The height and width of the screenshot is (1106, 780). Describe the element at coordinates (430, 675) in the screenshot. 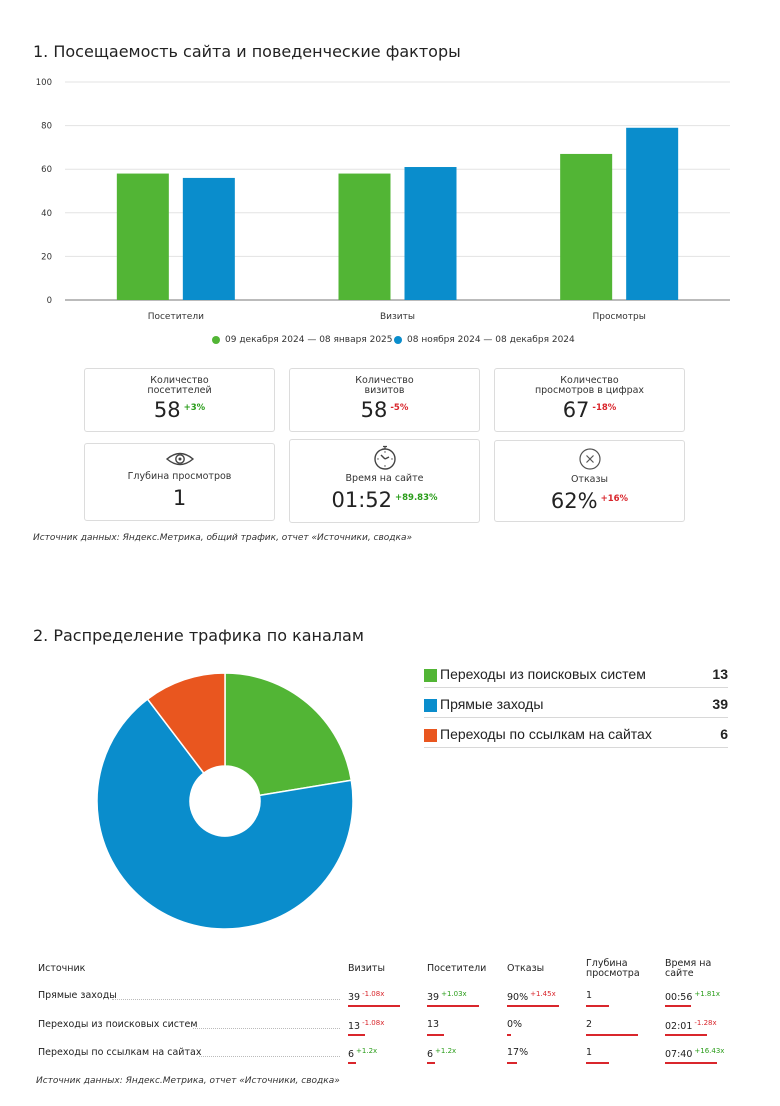

I see `legend-swatch-green` at that location.